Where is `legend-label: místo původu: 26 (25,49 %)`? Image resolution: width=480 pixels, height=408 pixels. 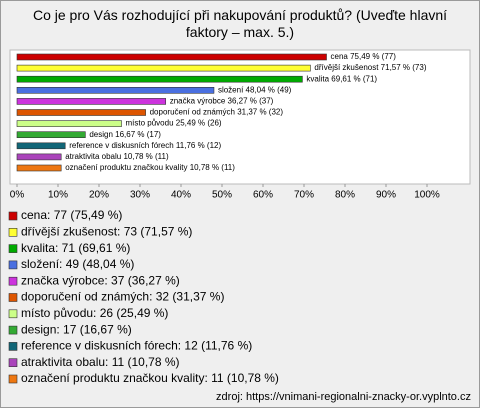
legend-label: místo původu: 26 (25,49 %) is located at coordinates (94, 313).